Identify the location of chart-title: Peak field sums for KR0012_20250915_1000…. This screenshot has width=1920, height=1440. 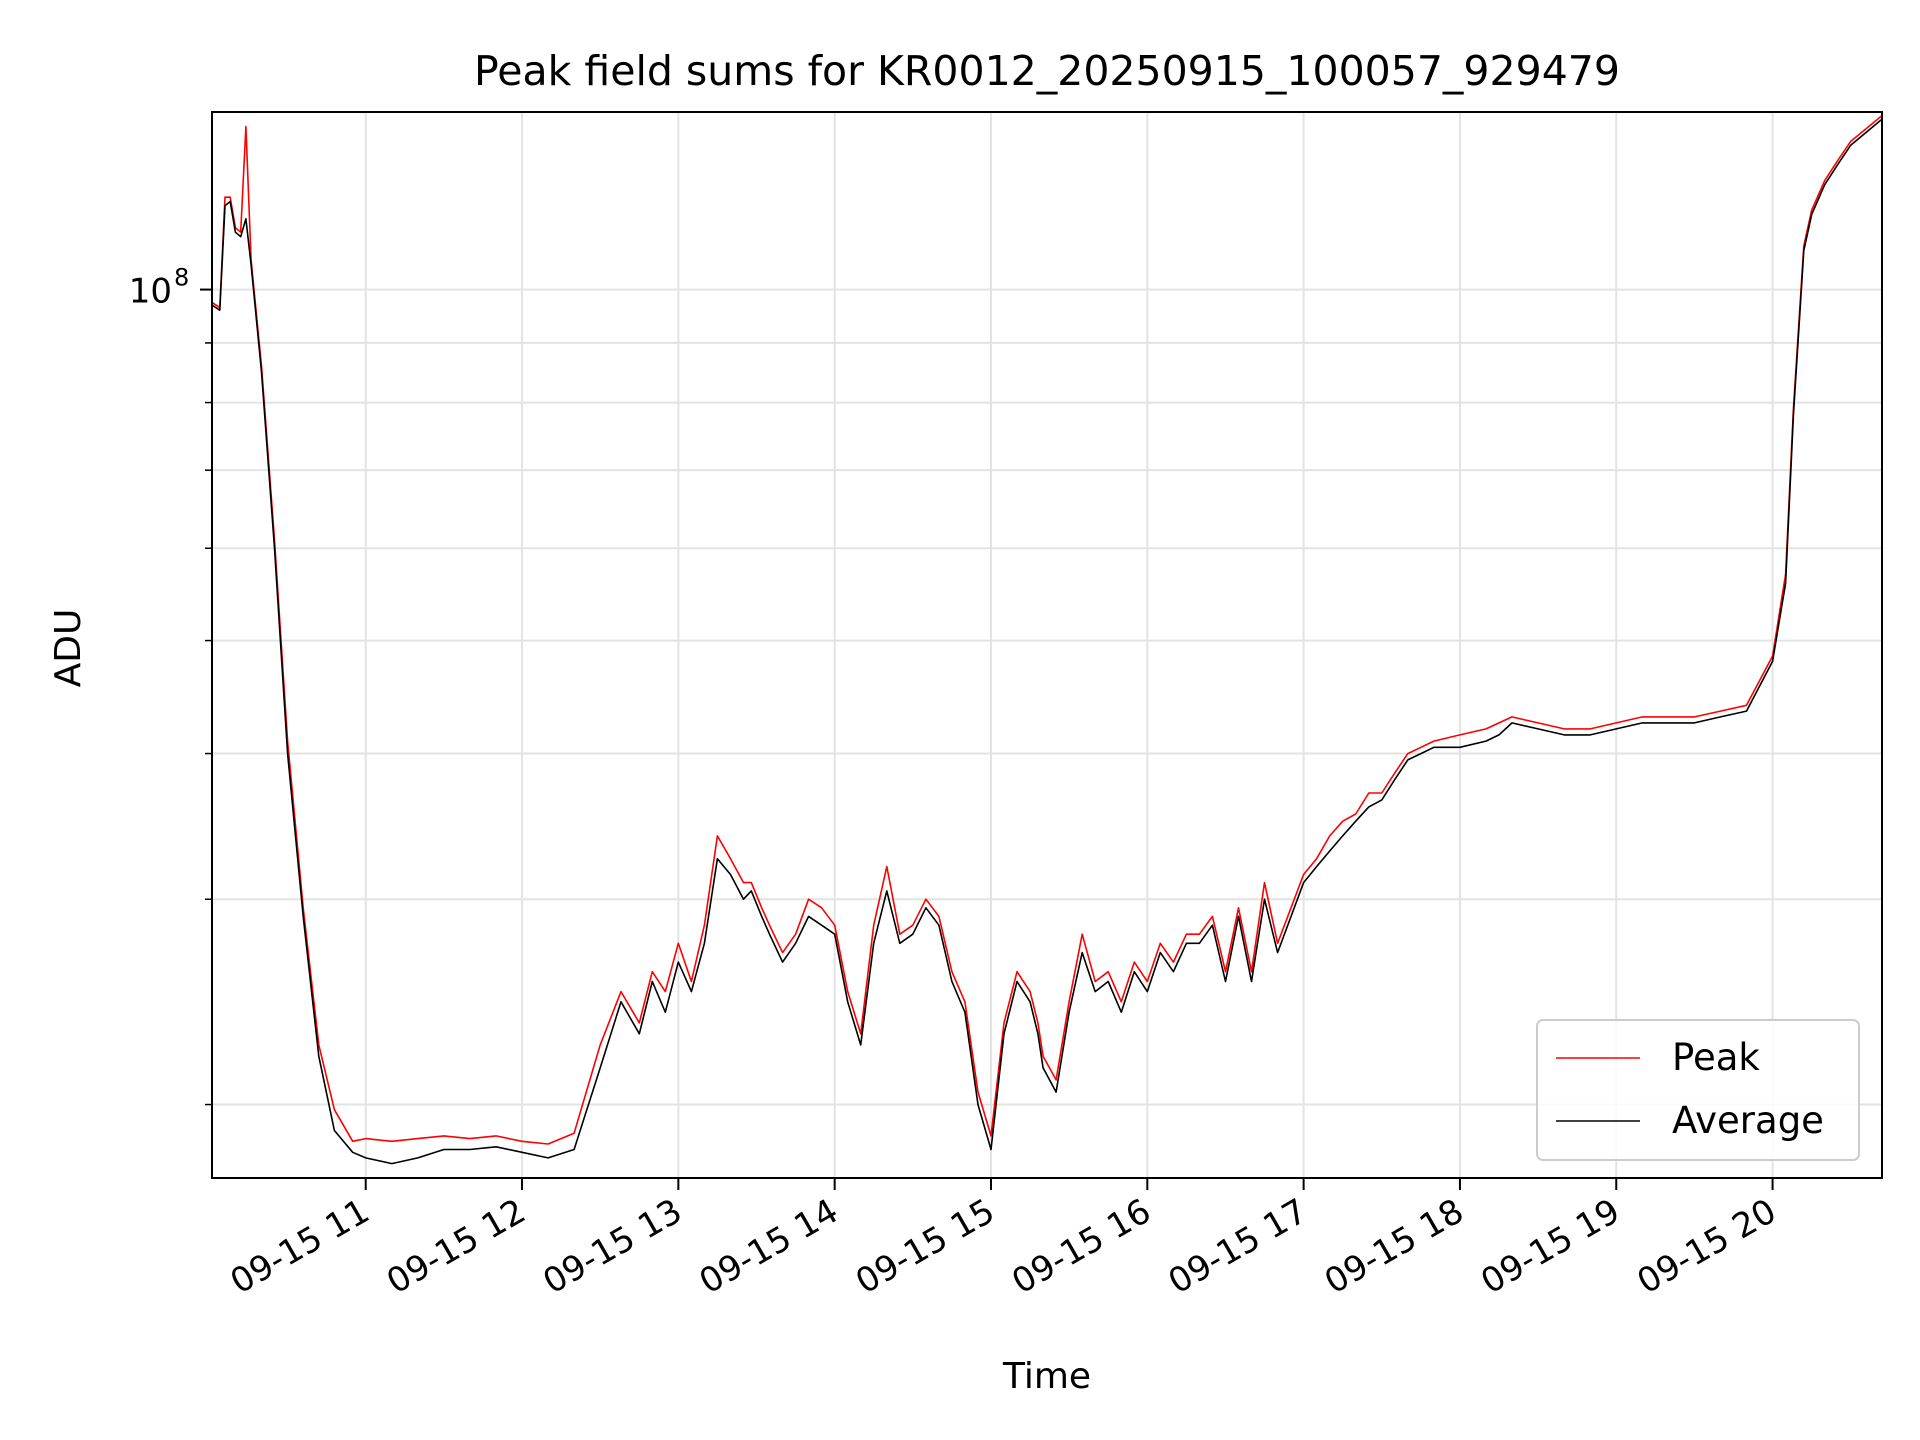
(1047, 71).